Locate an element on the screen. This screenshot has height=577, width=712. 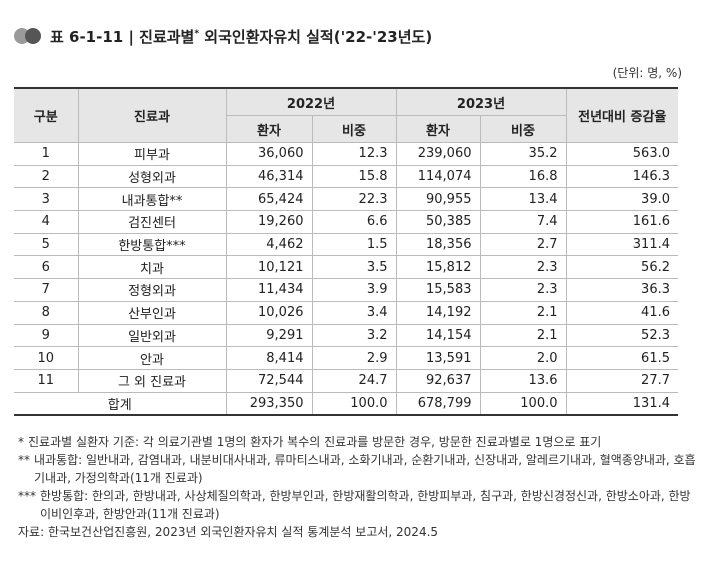
cell-no: 3 is located at coordinates (46, 199).